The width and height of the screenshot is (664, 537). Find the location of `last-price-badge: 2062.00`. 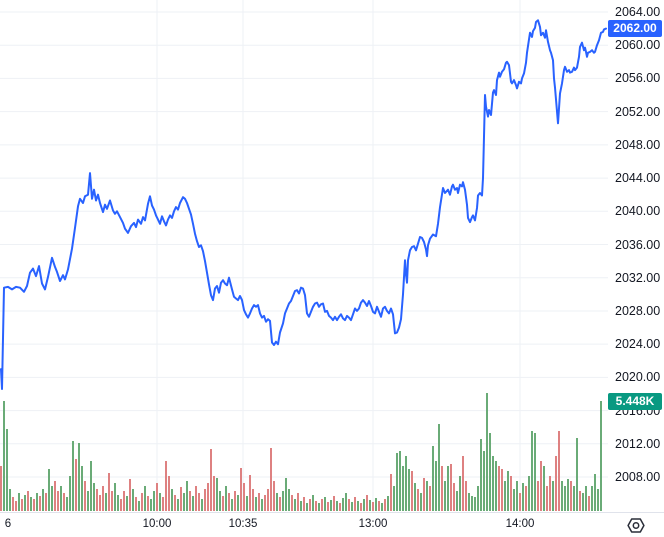

last-price-badge: 2062.00 is located at coordinates (635, 29).